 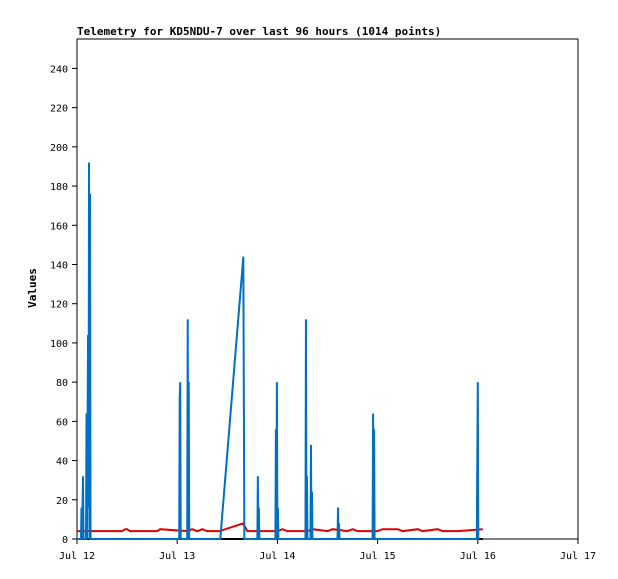 I want to click on x-tick-label: Jul 15, so click(x=378, y=556).